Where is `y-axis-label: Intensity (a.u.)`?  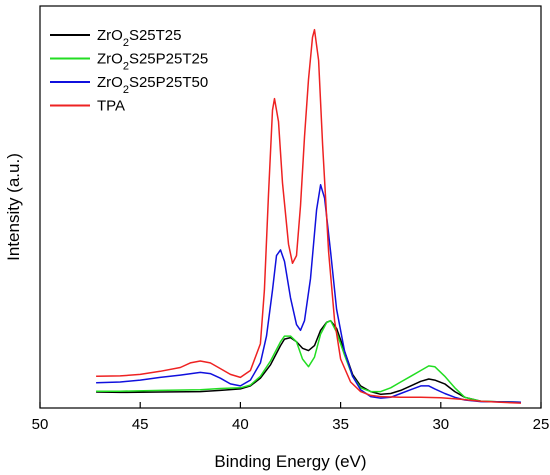
y-axis-label: Intensity (a.u.) is located at coordinates (13, 207).